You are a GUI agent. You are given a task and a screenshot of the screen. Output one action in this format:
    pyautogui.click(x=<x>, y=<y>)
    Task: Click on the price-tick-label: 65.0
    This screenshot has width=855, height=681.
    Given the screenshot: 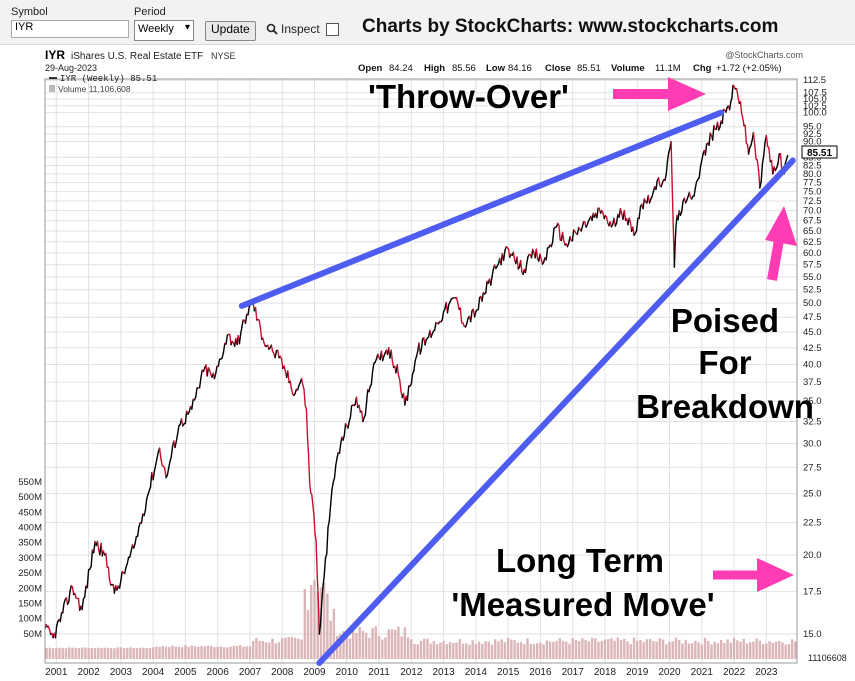 What is the action you would take?
    pyautogui.click(x=812, y=231)
    